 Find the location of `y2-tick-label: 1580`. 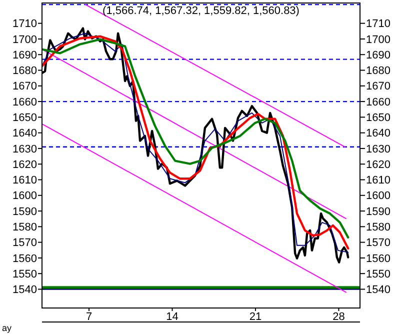

y2-tick-label: 1580 is located at coordinates (378, 228).